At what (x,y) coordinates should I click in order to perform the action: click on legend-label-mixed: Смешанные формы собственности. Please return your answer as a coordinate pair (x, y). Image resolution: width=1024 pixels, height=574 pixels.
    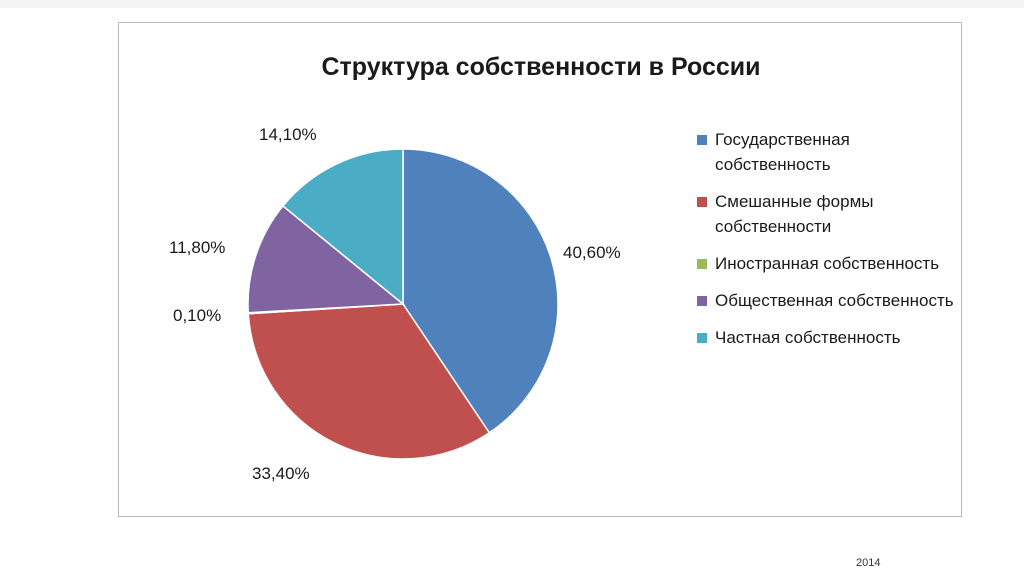
    Looking at the image, I should click on (794, 214).